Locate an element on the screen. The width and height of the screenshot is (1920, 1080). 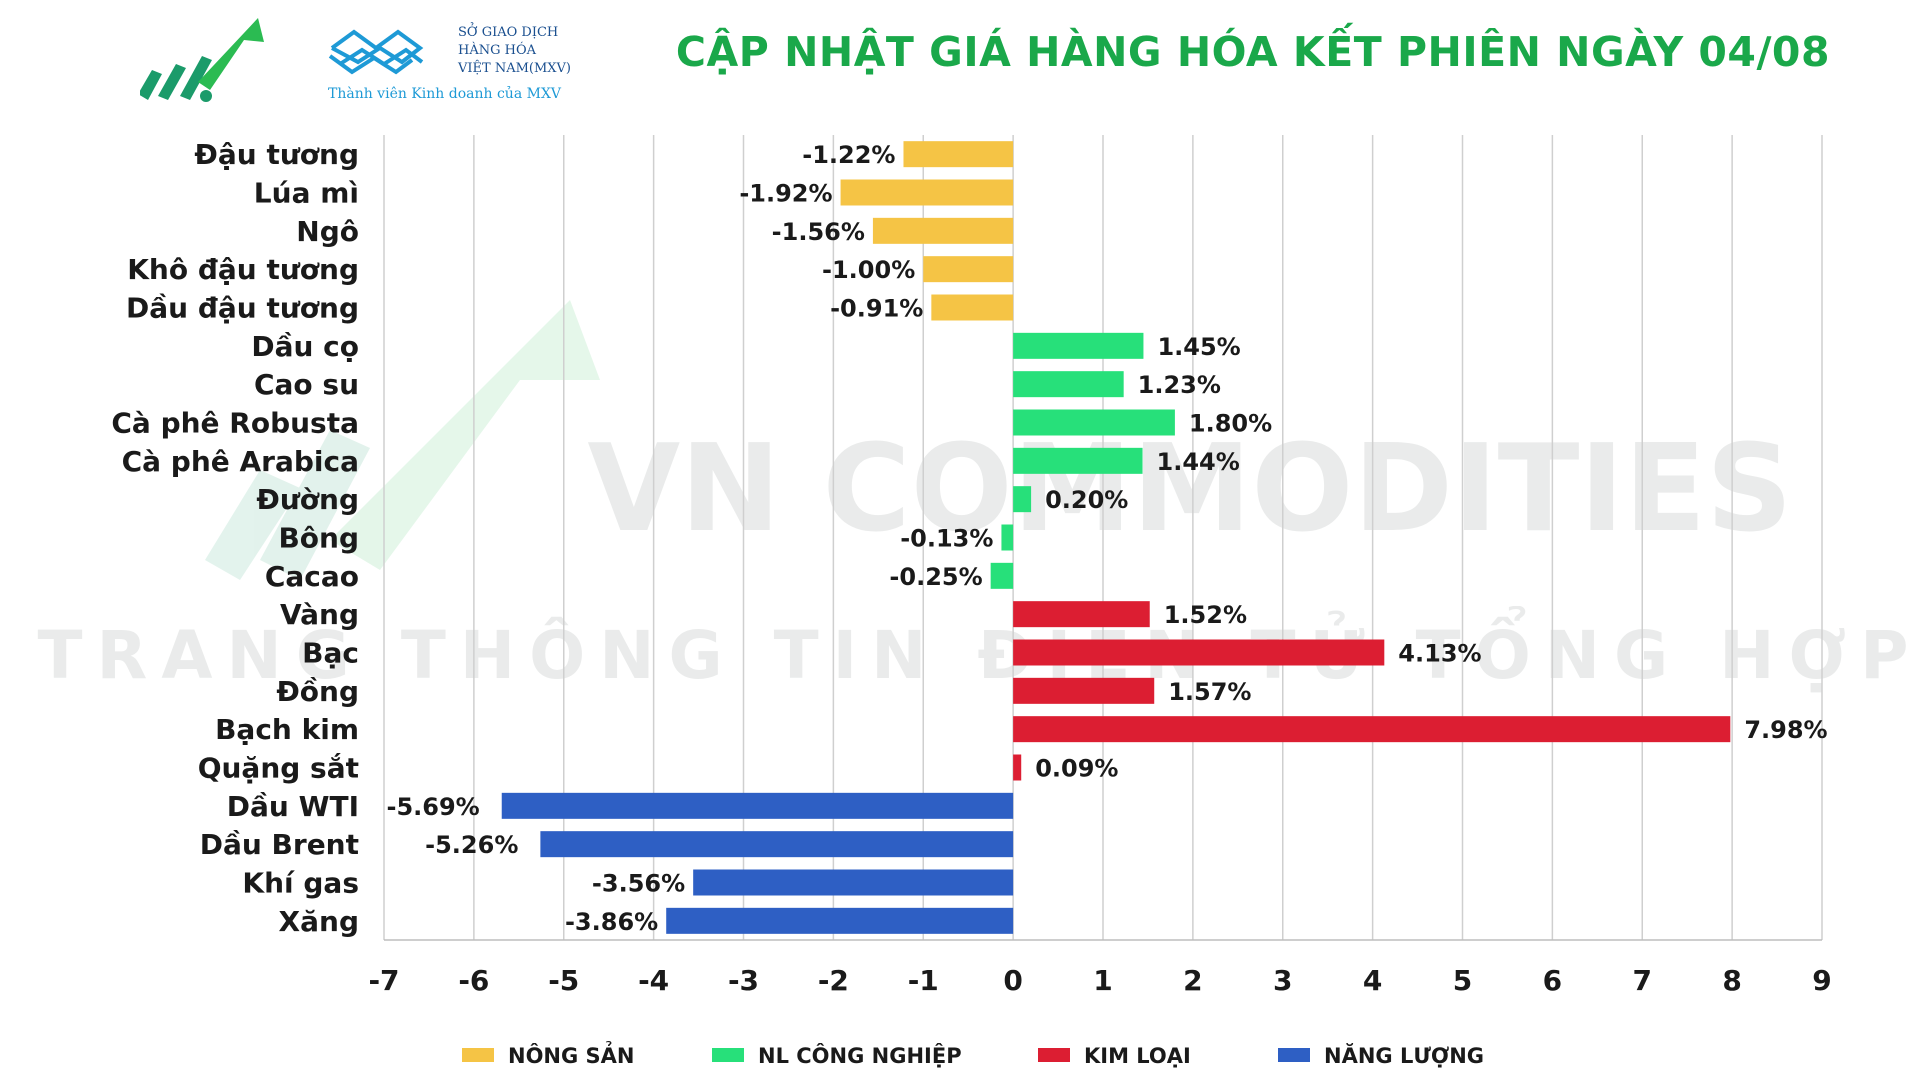
x-tick-label: -2 is located at coordinates (833, 980).